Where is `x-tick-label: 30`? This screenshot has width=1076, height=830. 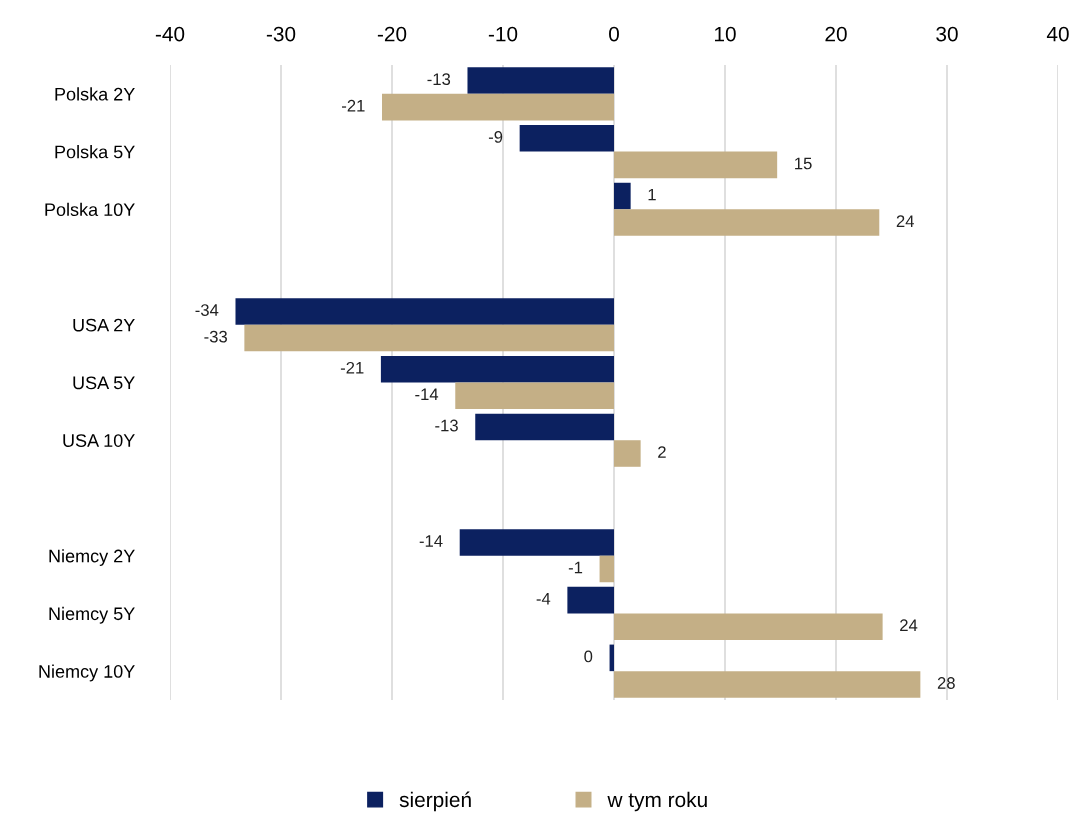 x-tick-label: 30 is located at coordinates (947, 34).